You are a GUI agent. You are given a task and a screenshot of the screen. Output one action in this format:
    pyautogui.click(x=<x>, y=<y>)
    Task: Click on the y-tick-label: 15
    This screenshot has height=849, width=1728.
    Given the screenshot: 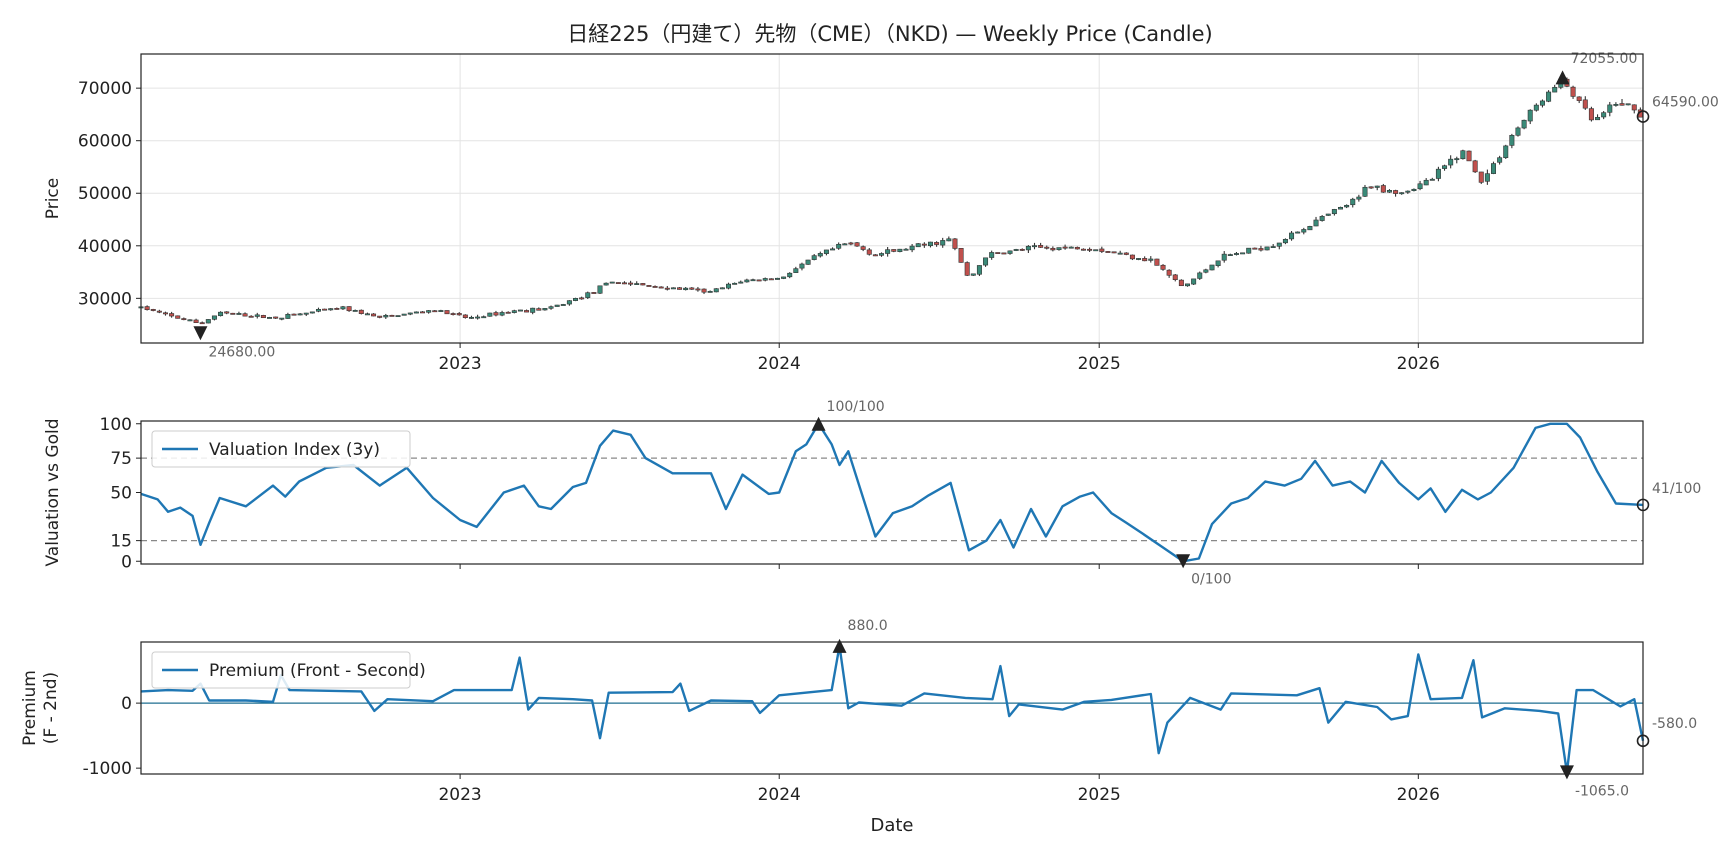 What is the action you would take?
    pyautogui.click(x=121, y=542)
    